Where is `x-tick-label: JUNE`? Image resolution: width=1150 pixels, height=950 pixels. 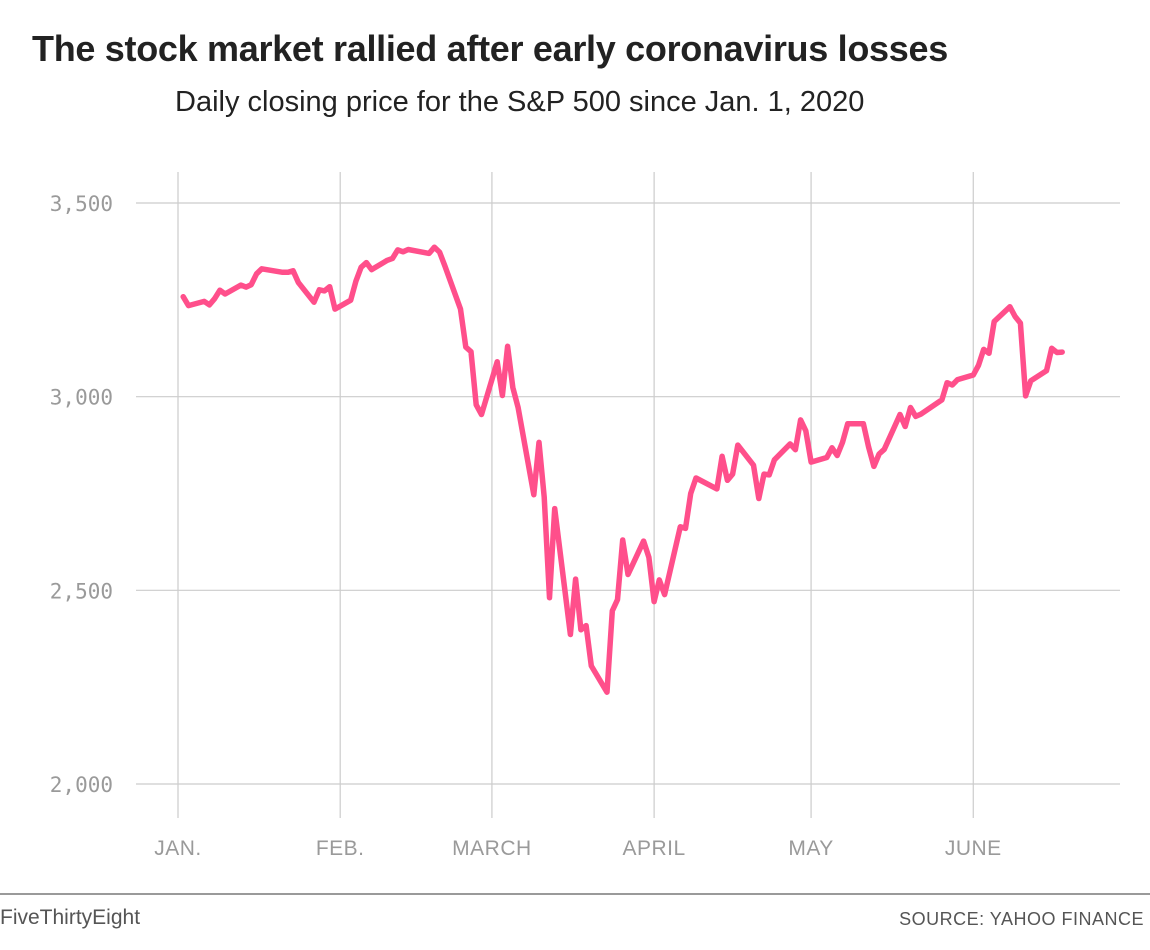 x-tick-label: JUNE is located at coordinates (973, 848).